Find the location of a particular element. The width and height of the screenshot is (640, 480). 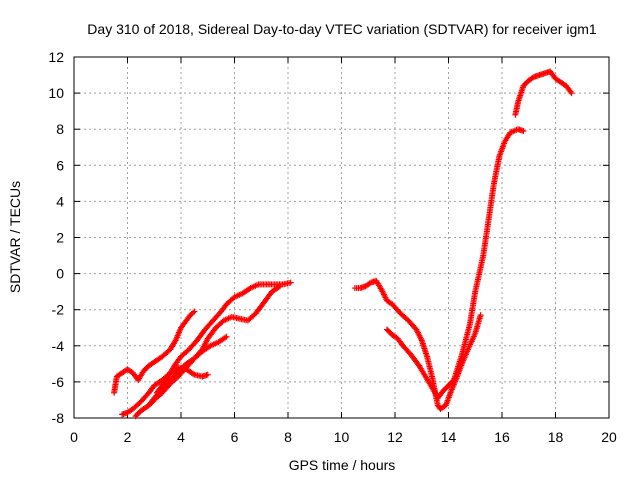

y-tick-label: 6 is located at coordinates (60, 165).